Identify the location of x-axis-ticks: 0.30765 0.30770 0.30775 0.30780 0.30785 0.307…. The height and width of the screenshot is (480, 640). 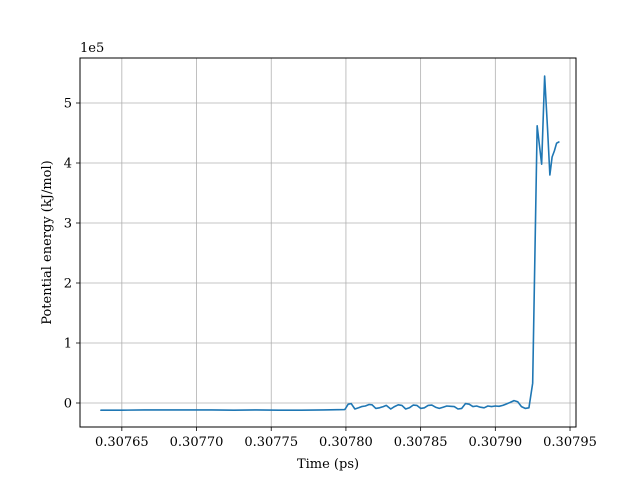
(346, 438).